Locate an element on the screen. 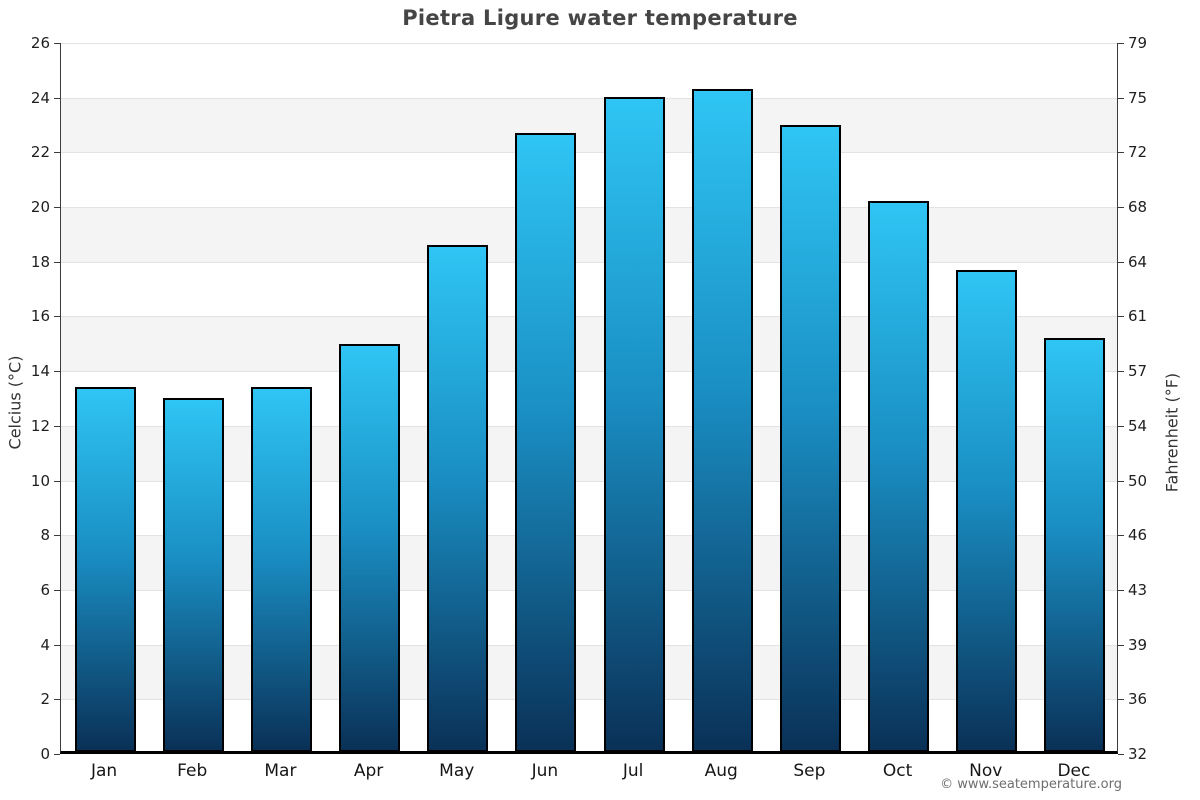 Image resolution: width=1200 pixels, height=800 pixels. bar-dec is located at coordinates (1075, 544).